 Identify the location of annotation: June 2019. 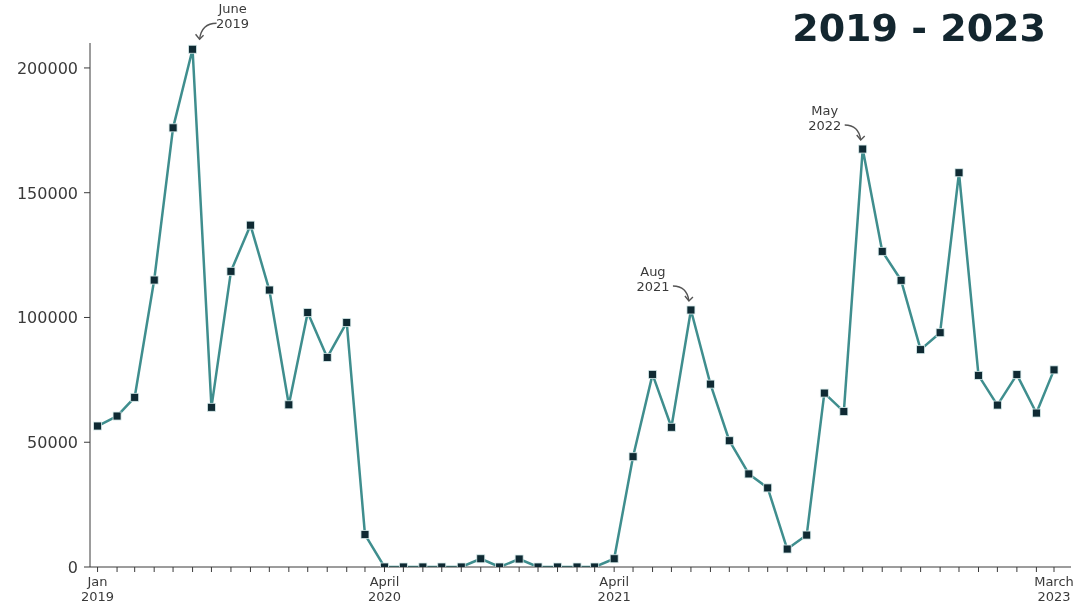
(233, 16).